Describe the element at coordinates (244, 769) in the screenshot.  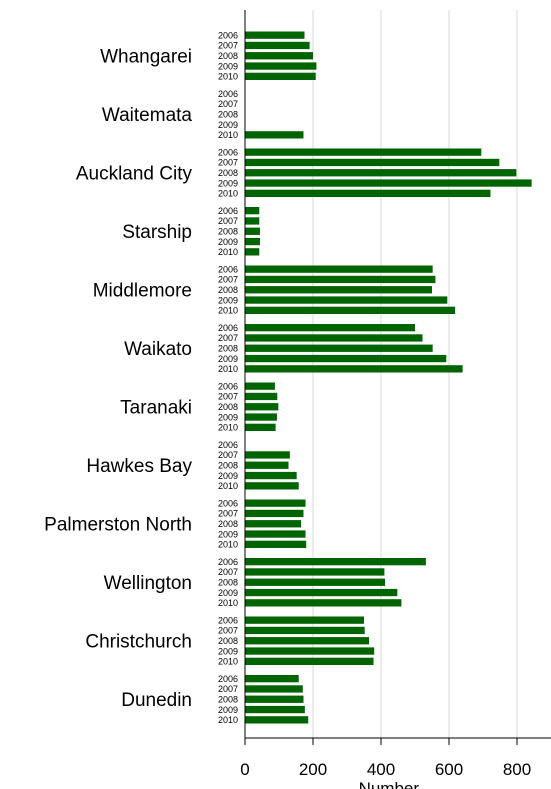
I see `x-tick-label: 0` at that location.